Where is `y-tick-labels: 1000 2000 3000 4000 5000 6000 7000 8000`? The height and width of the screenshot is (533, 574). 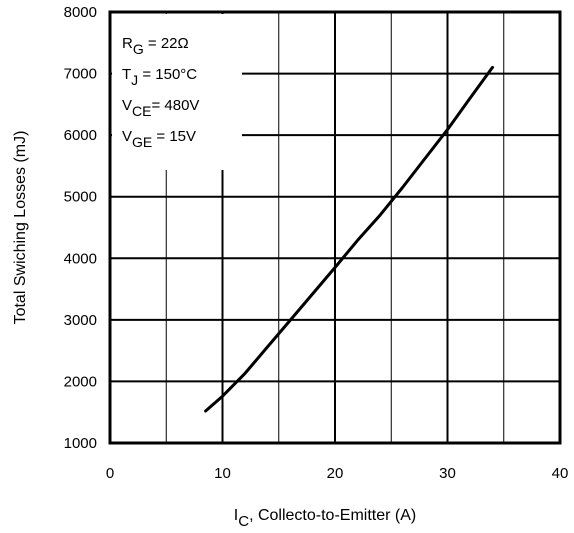 y-tick-labels: 1000 2000 3000 4000 5000 6000 7000 8000 is located at coordinates (80, 228).